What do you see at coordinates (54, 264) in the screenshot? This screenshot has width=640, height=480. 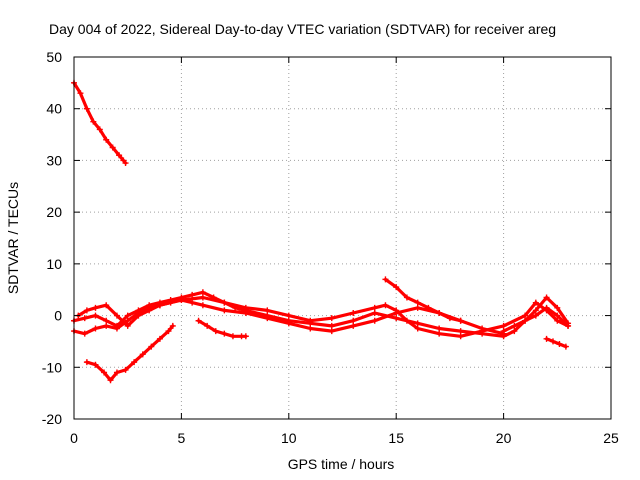 I see `y-tick-label: 10` at bounding box center [54, 264].